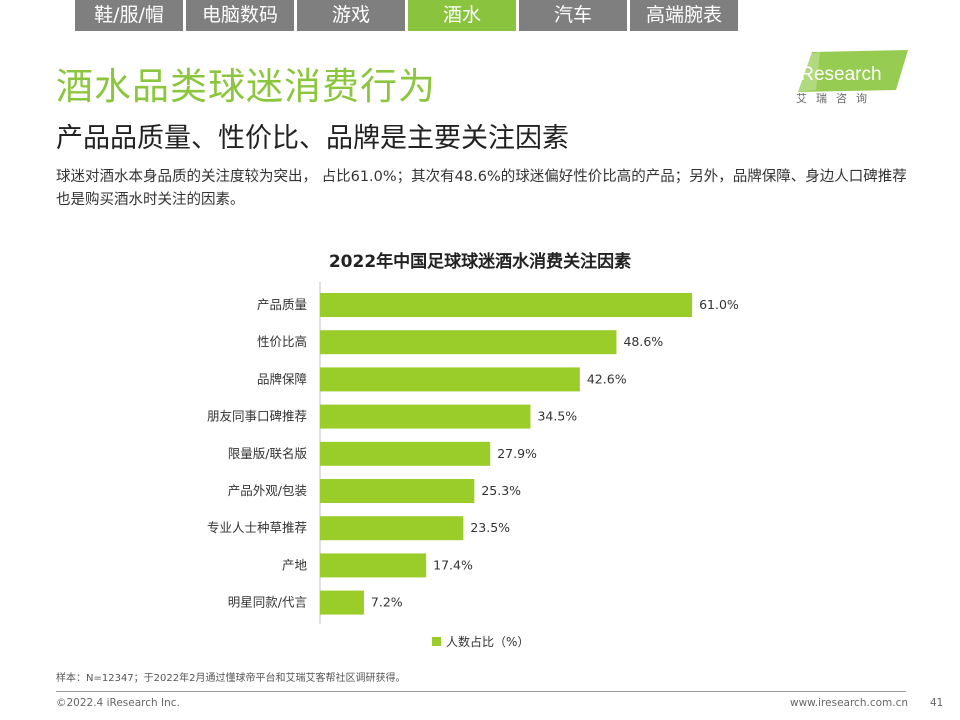  I want to click on category-label: 性价比高, so click(282, 341).